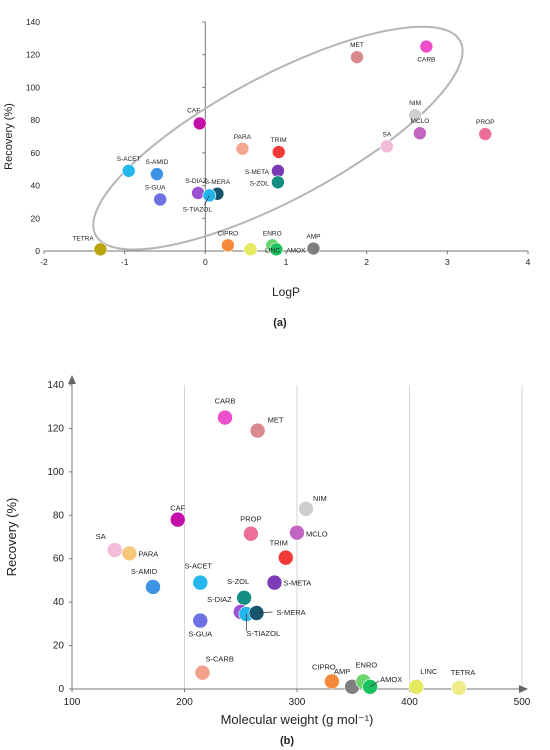 The width and height of the screenshot is (550, 750). Describe the element at coordinates (386, 134) in the screenshot. I see `point-label: SA` at that location.